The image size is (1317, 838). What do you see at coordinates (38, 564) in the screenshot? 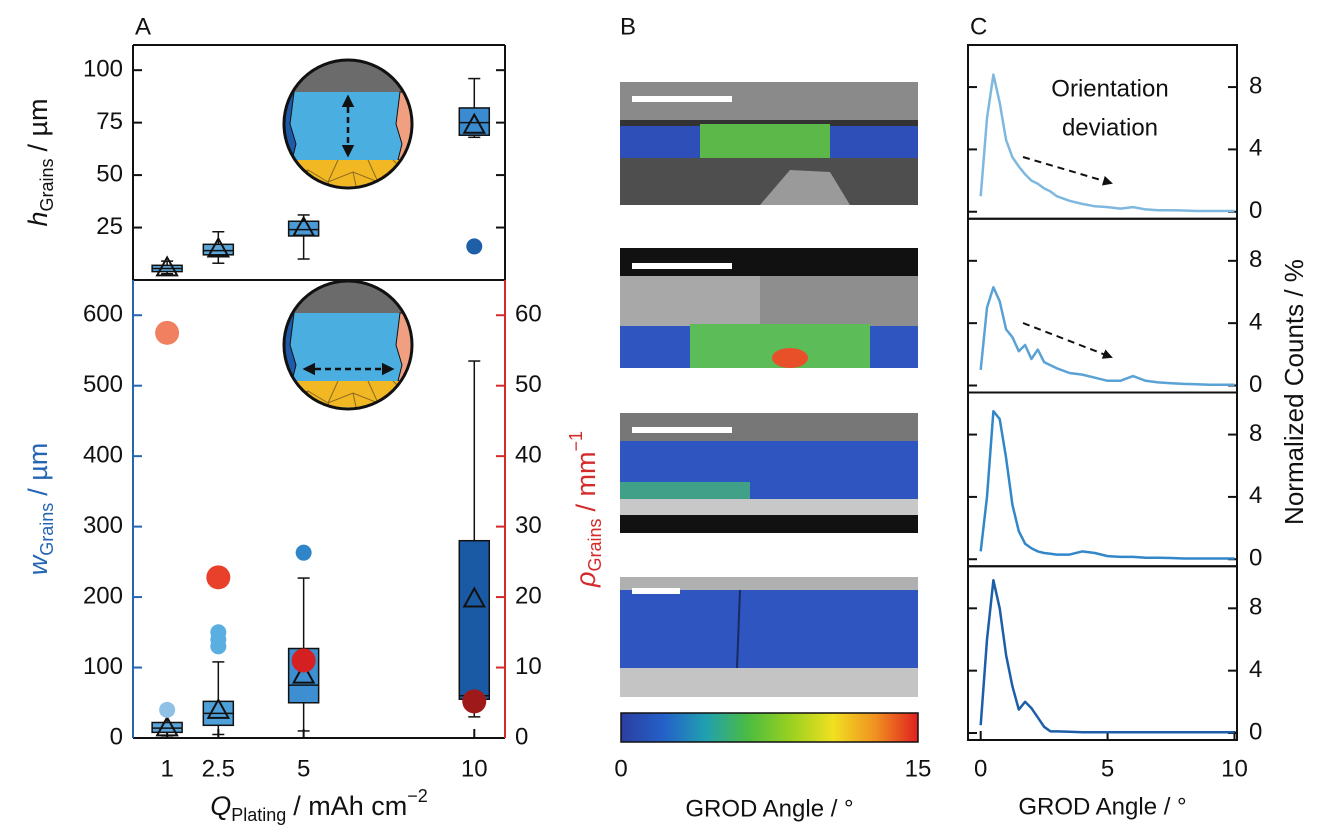
I see `label-symbol: w` at bounding box center [38, 564].